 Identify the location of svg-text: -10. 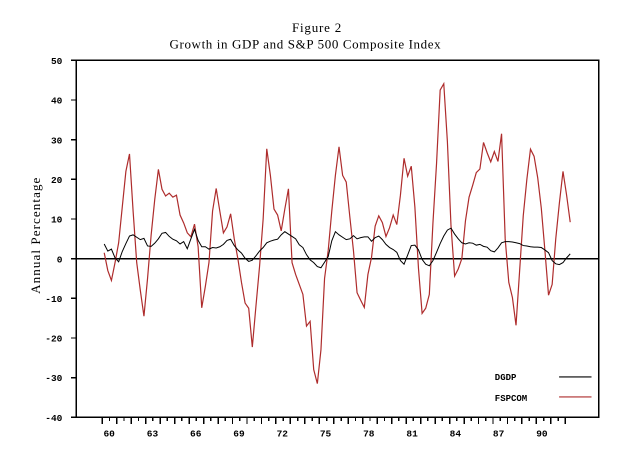
(53, 299).